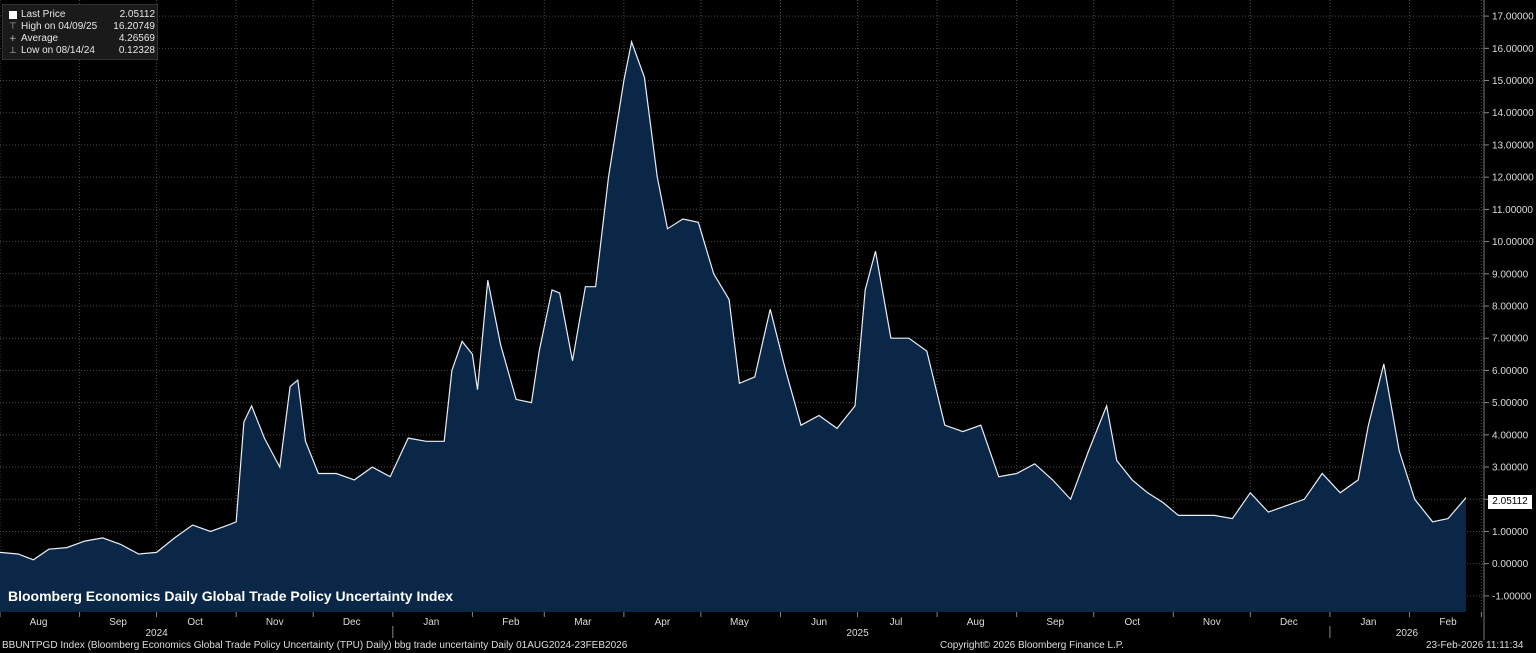  Describe the element at coordinates (663, 622) in the screenshot. I see `x-month-label: Apr` at that location.